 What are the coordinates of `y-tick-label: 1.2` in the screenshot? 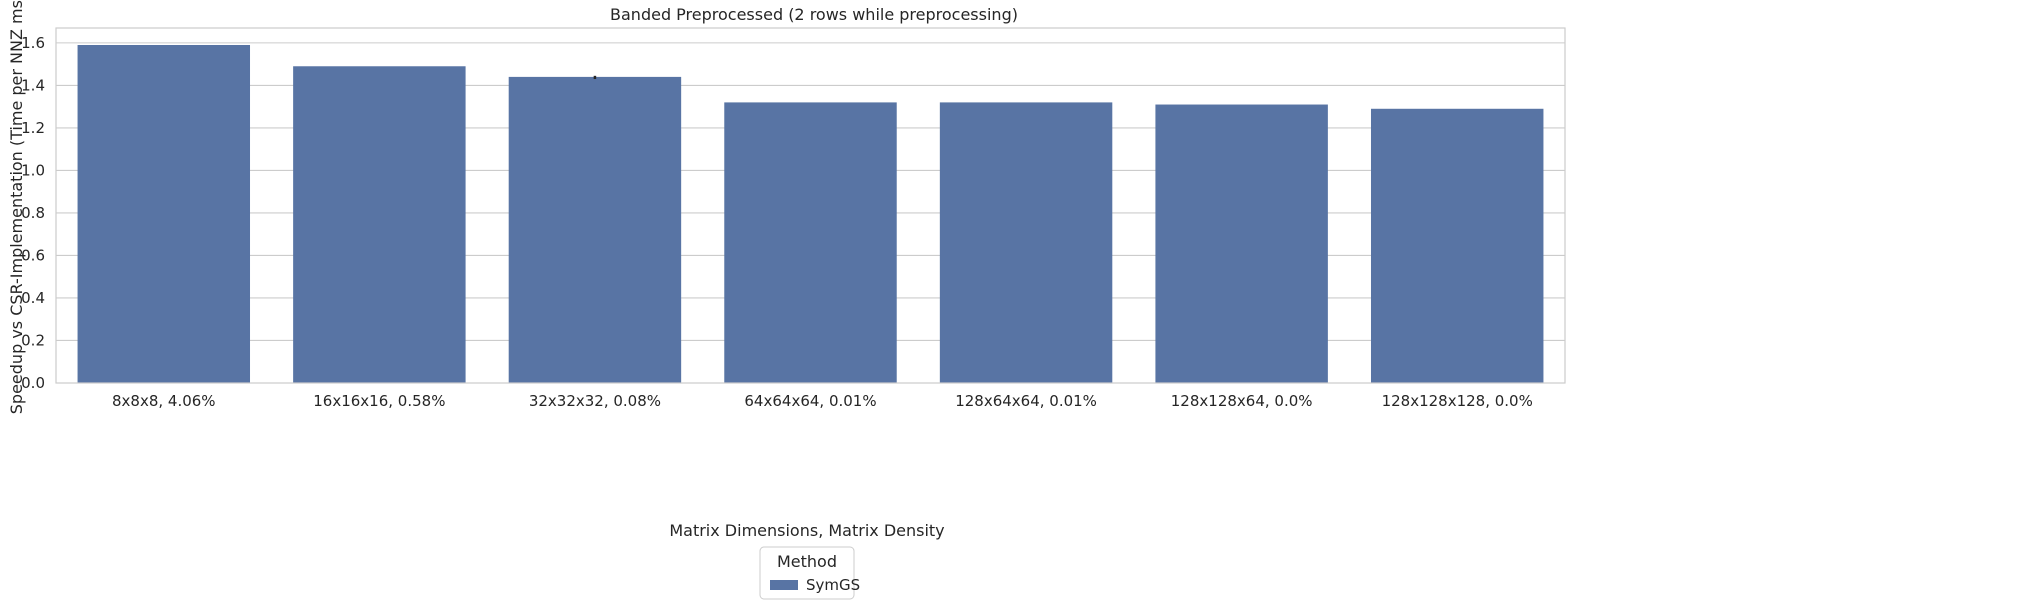 It's located at (33, 128).